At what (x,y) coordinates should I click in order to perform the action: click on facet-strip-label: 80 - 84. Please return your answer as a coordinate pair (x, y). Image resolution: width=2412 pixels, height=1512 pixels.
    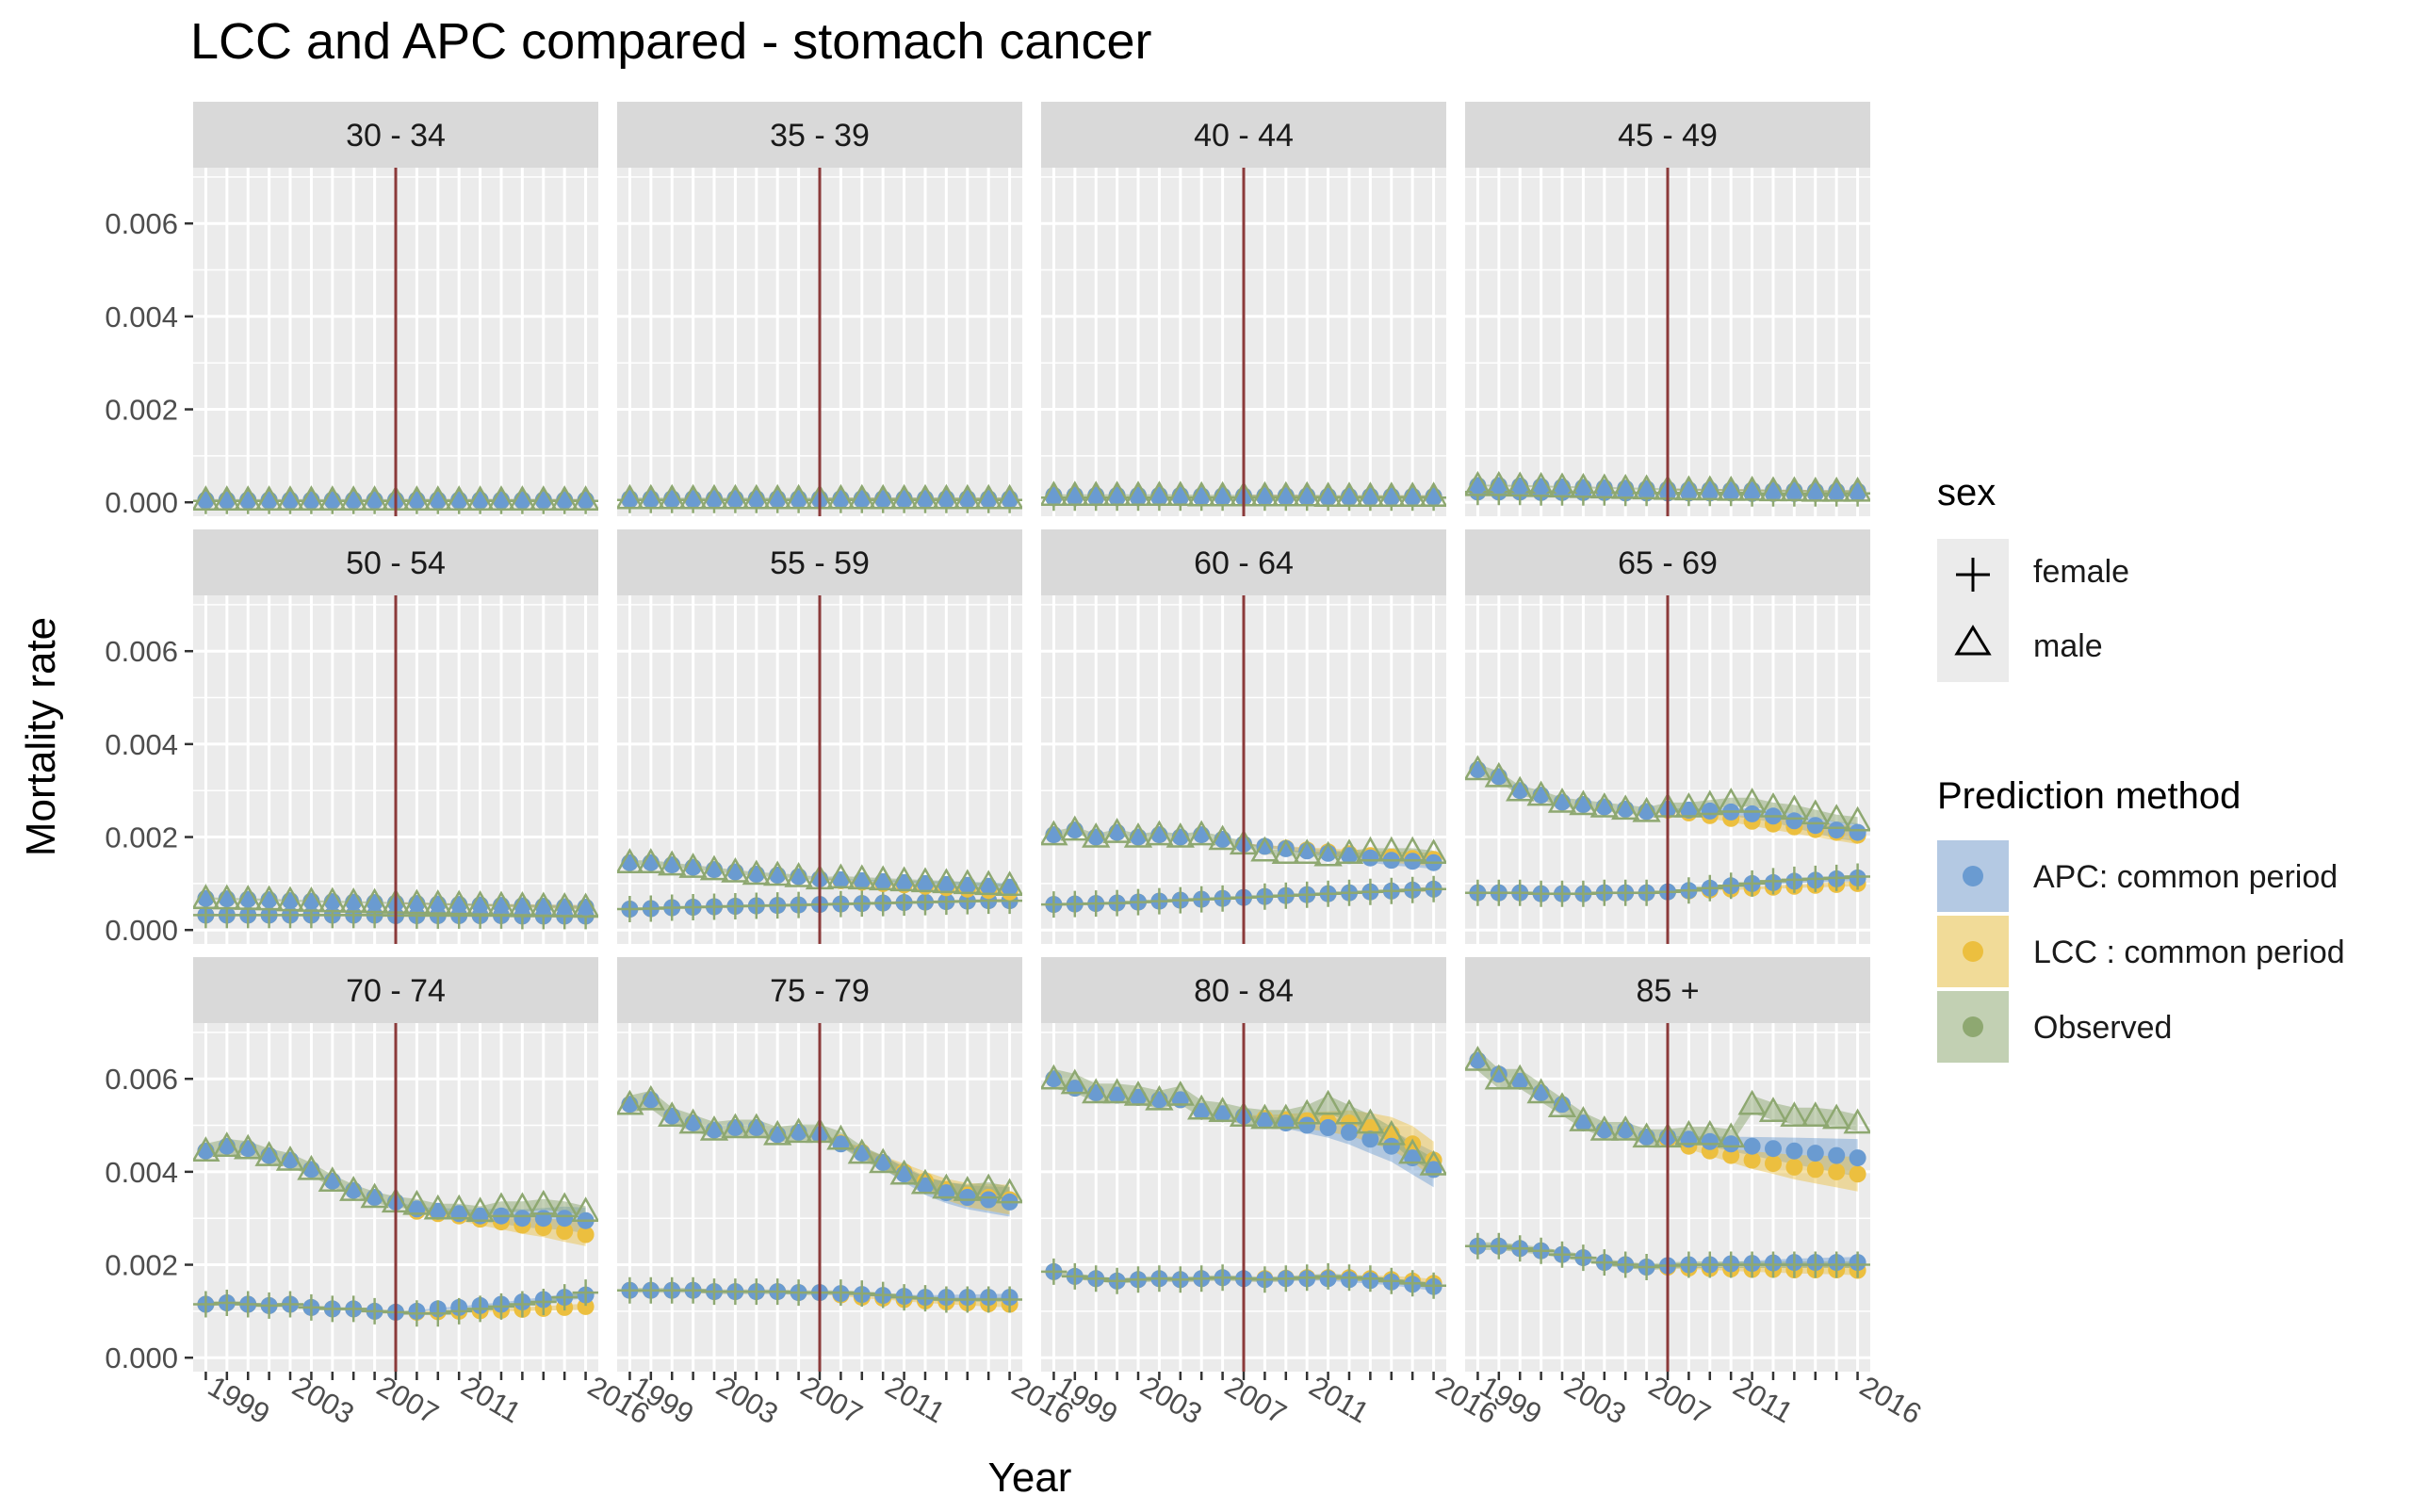
    Looking at the image, I should click on (1244, 991).